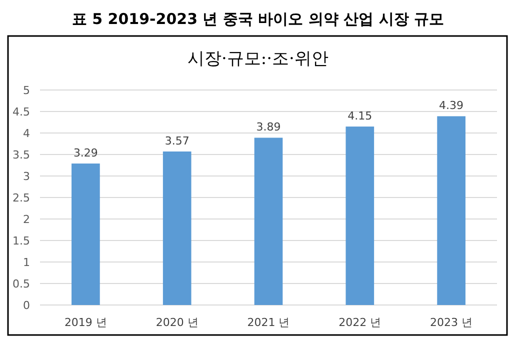 The image size is (516, 341). I want to click on y-tick-label: 1.5, so click(21, 241).